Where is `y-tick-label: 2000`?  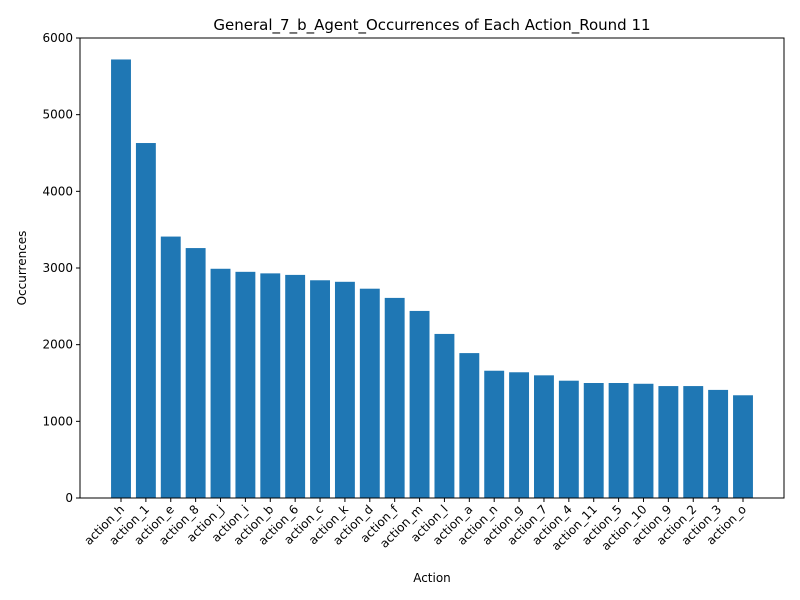 y-tick-label: 2000 is located at coordinates (57, 345).